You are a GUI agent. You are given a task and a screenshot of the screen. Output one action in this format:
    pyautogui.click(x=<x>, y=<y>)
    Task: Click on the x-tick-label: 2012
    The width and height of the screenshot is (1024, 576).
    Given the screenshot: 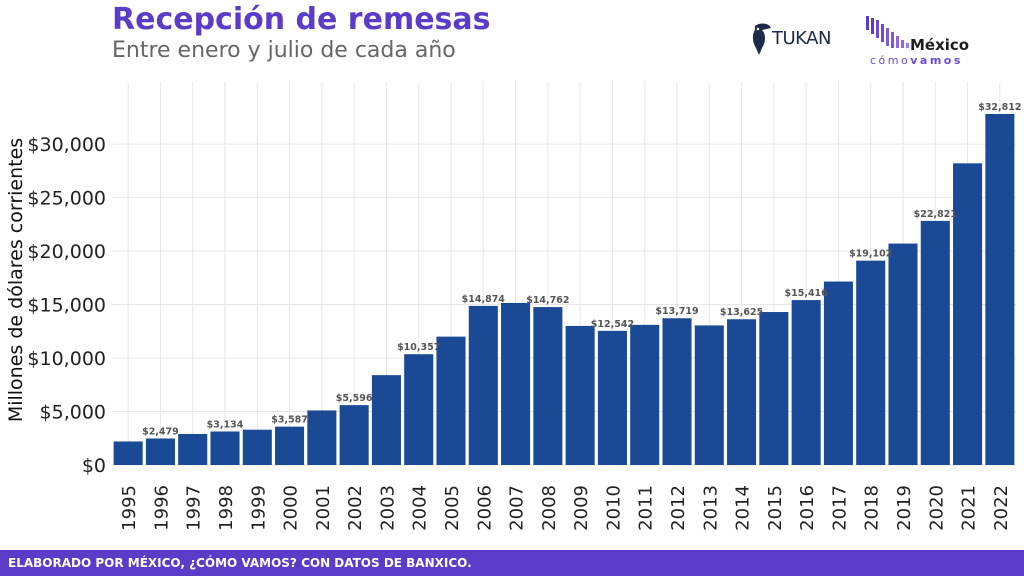 What is the action you would take?
    pyautogui.click(x=678, y=508)
    